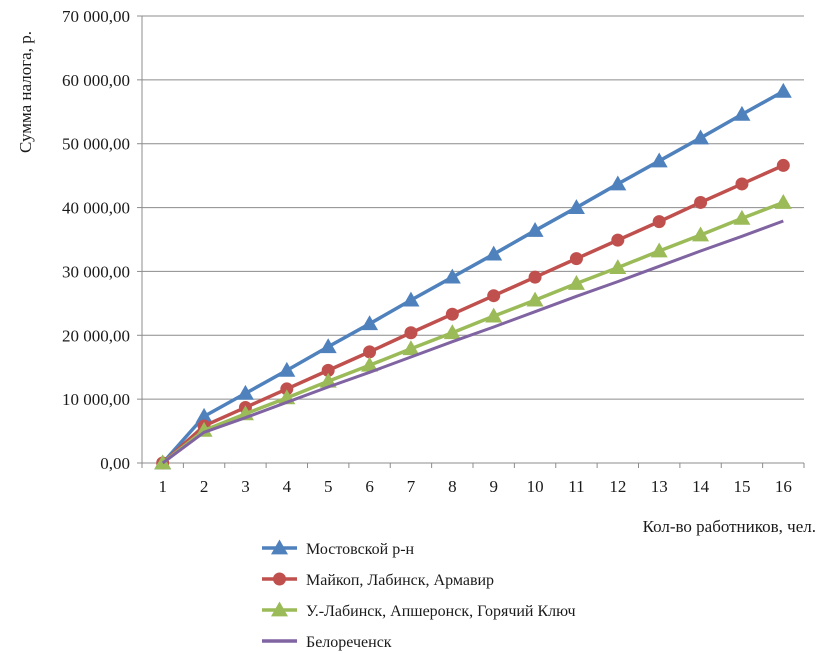 The height and width of the screenshot is (654, 821). What do you see at coordinates (400, 580) in the screenshot?
I see `legend-label: Майкоп, Лабинск, Армавир` at bounding box center [400, 580].